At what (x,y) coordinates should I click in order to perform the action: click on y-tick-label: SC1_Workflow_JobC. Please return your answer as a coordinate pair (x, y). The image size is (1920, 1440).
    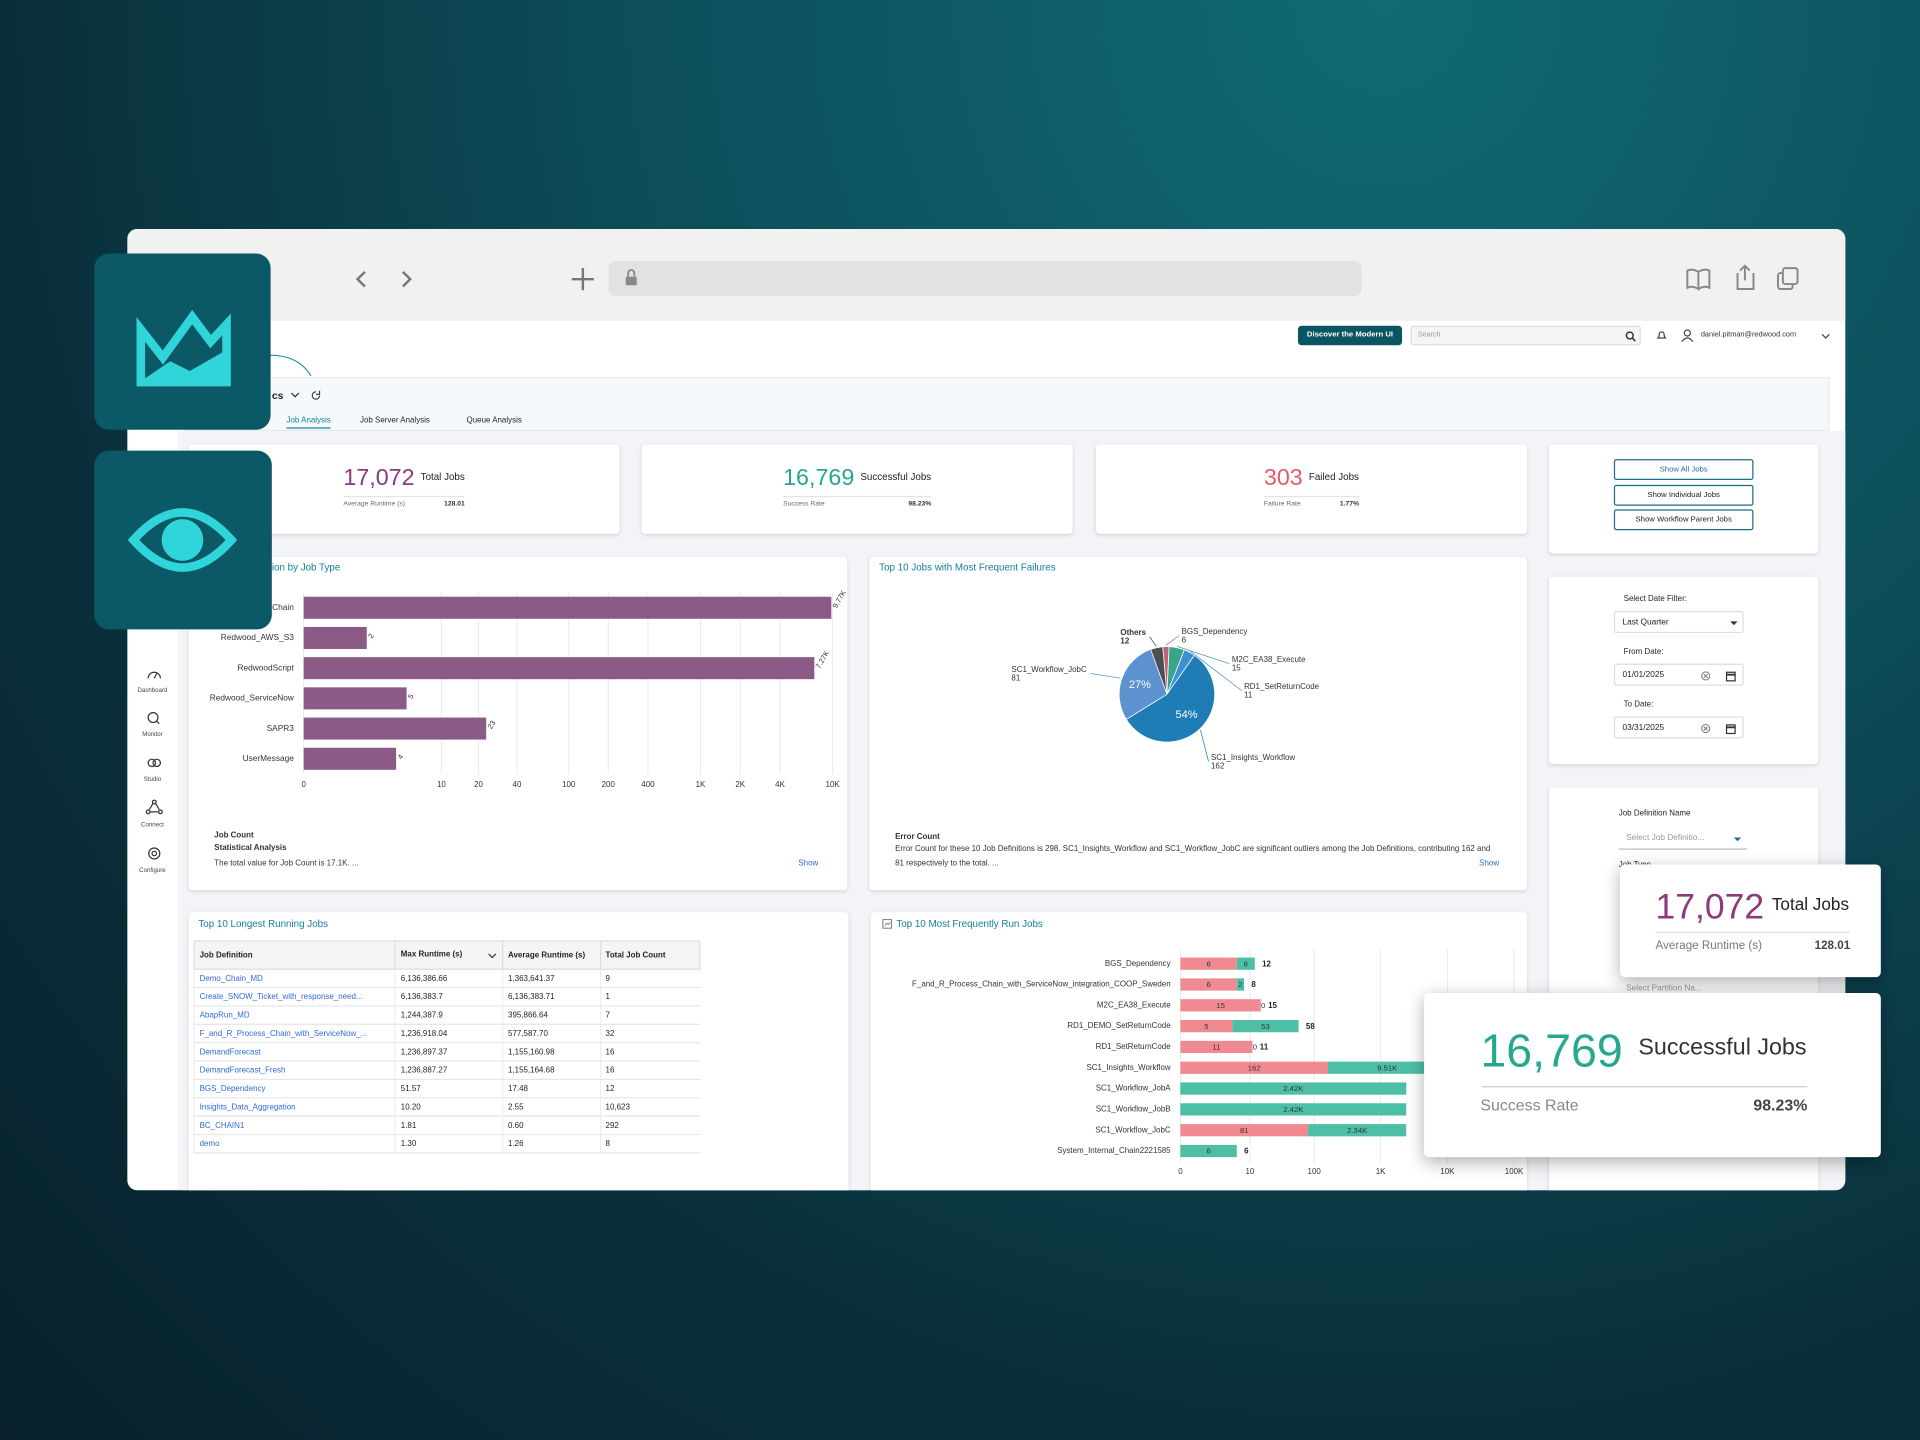
    Looking at the image, I should click on (1133, 1129).